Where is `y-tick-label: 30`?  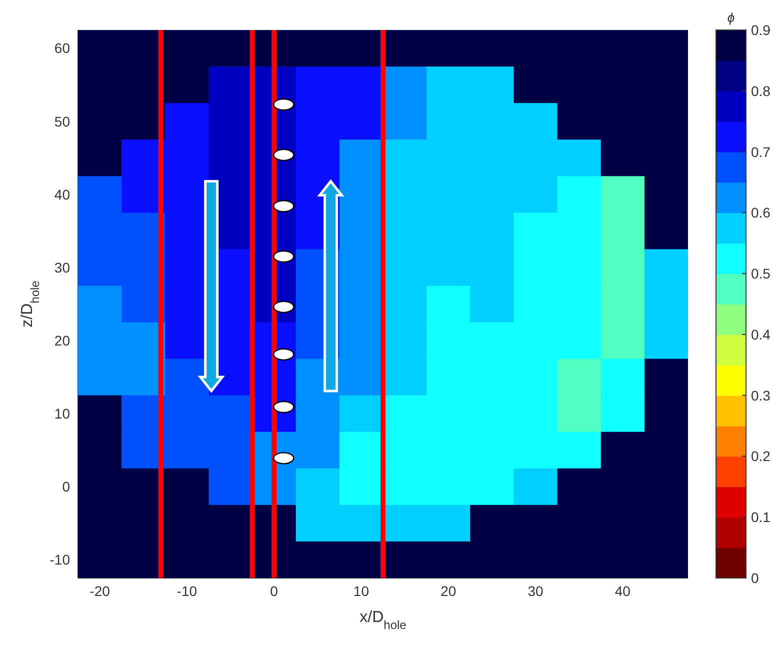 y-tick-label: 30 is located at coordinates (62, 267).